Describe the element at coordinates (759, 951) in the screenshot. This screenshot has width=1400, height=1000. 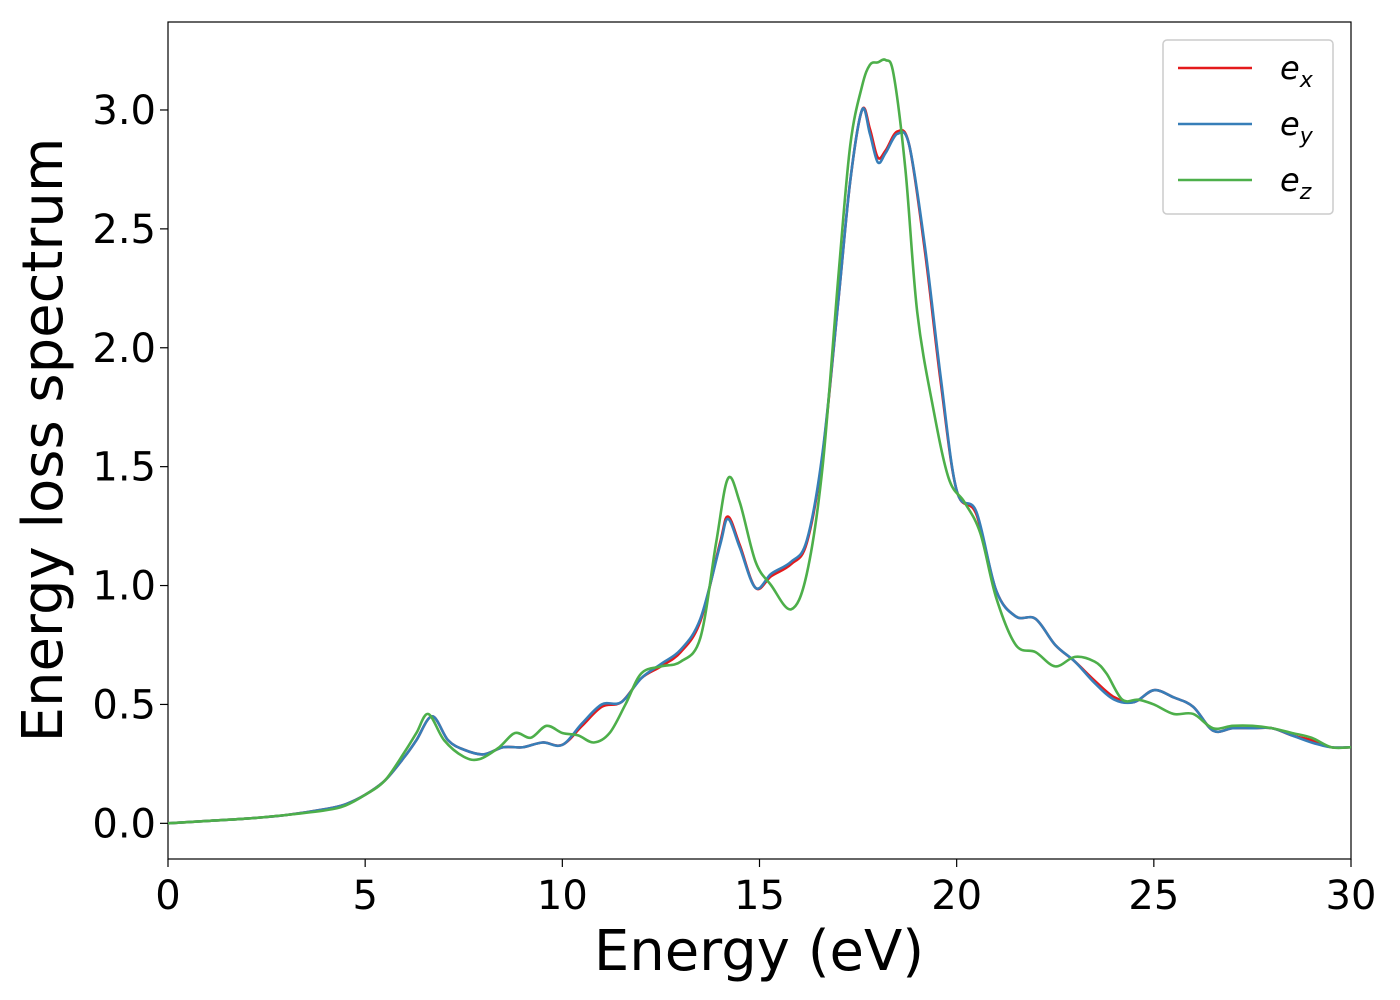
I see `x-axis-label: Energy (eV)` at that location.